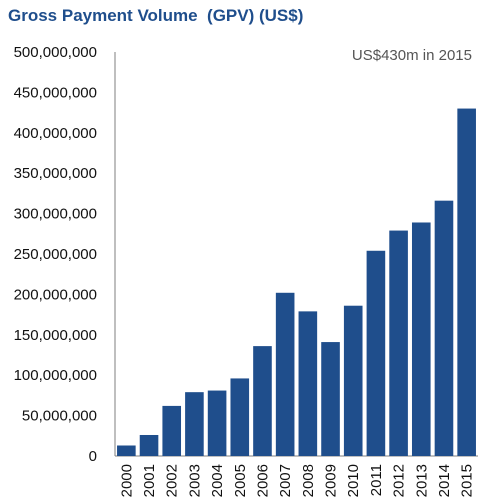  I want to click on x-tick-label: 2006, so click(262, 480).